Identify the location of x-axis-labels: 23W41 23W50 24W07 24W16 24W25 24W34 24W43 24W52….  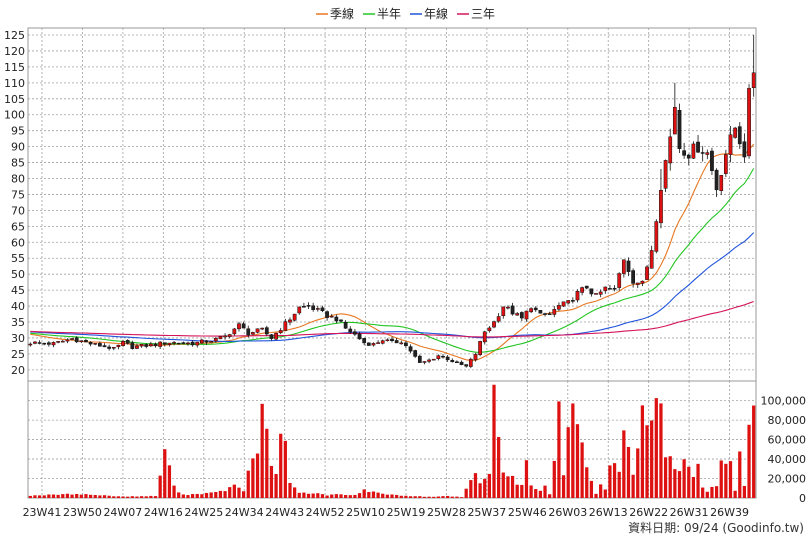
(386, 512).